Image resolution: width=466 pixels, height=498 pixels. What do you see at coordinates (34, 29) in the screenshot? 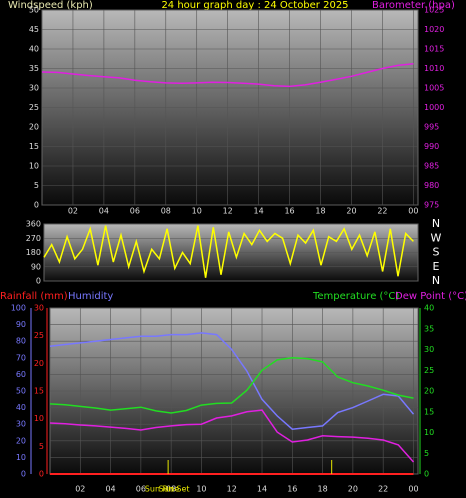
I see `y-tick-label: 45` at bounding box center [34, 29].